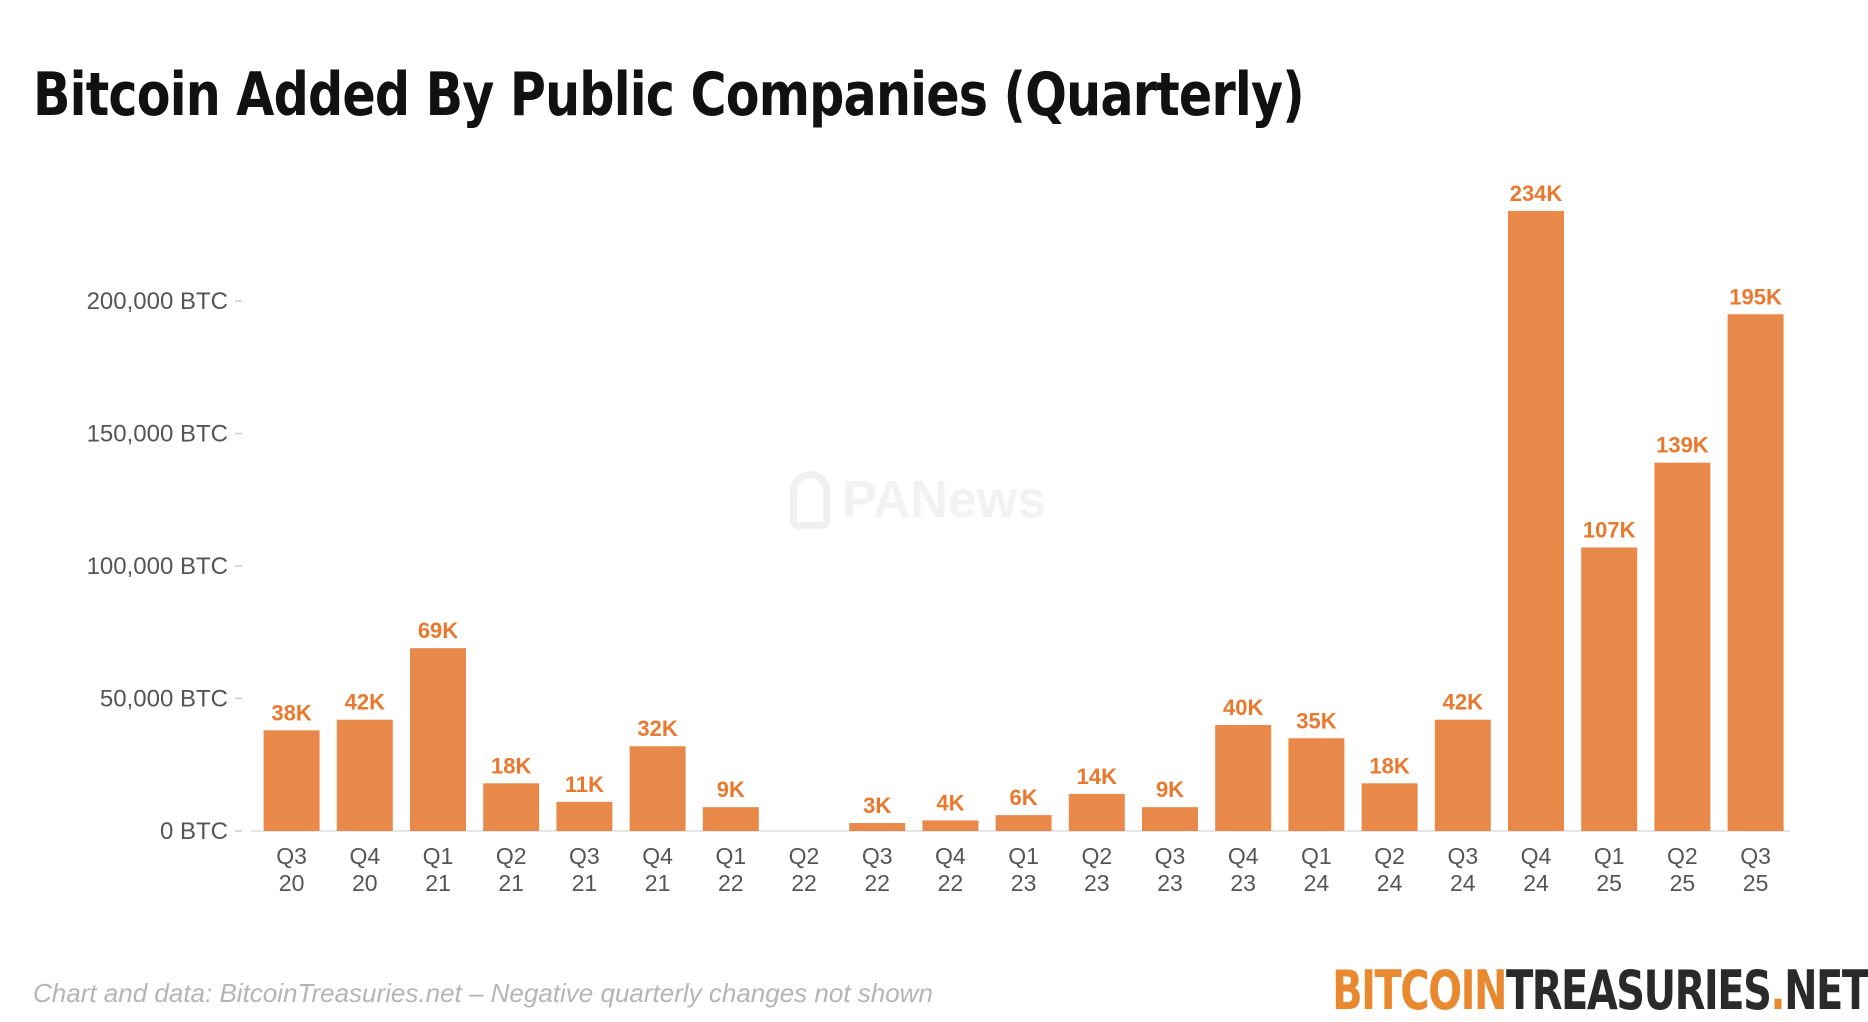  Describe the element at coordinates (877, 805) in the screenshot. I see `data-label: 3K` at that location.